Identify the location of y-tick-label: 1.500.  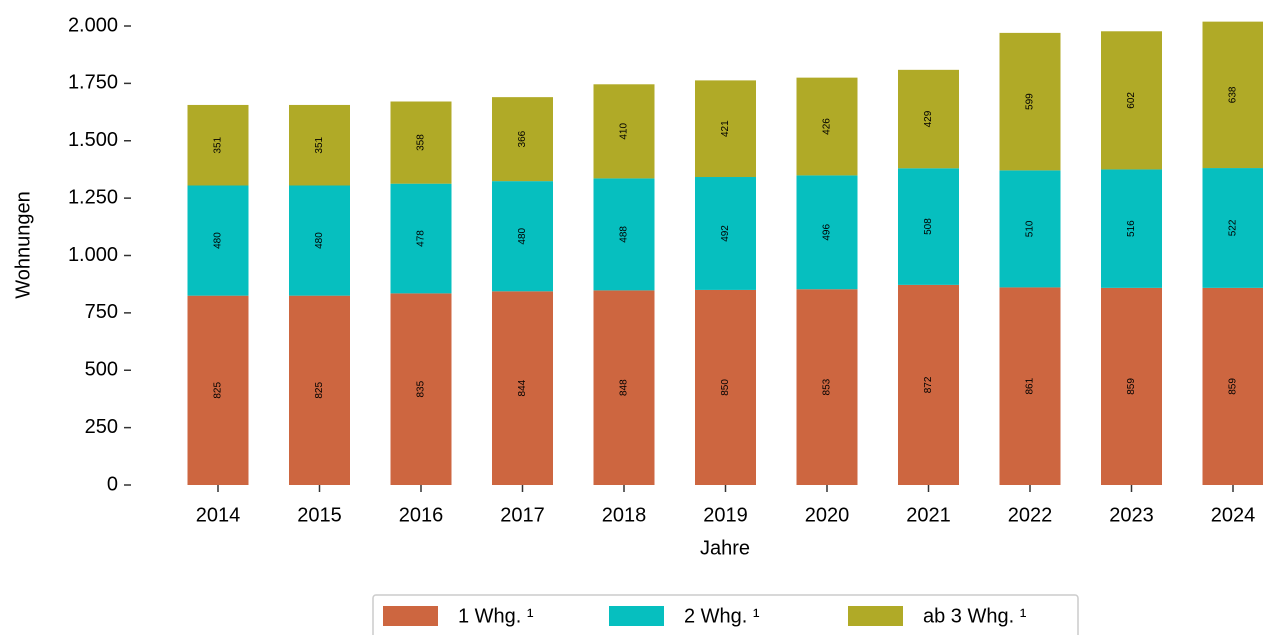
(93, 140).